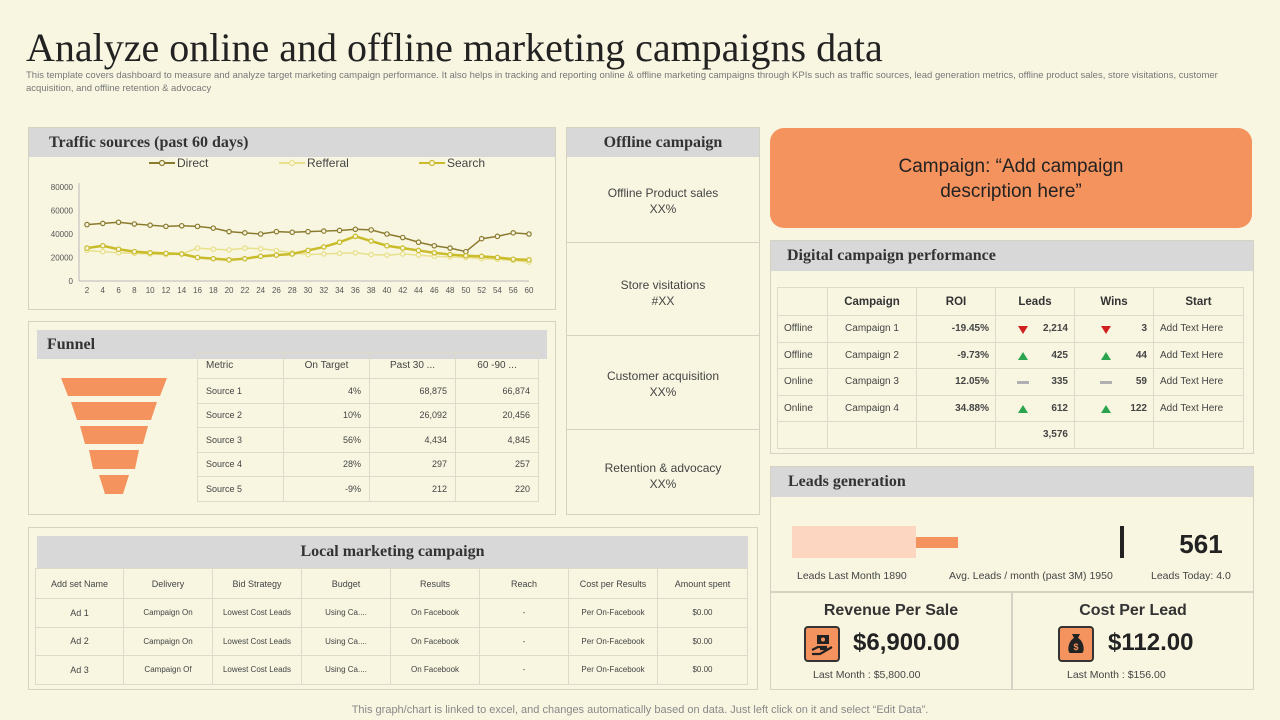 This screenshot has width=1280, height=720. Describe the element at coordinates (134, 290) in the screenshot. I see `x-tick-label: 8` at that location.